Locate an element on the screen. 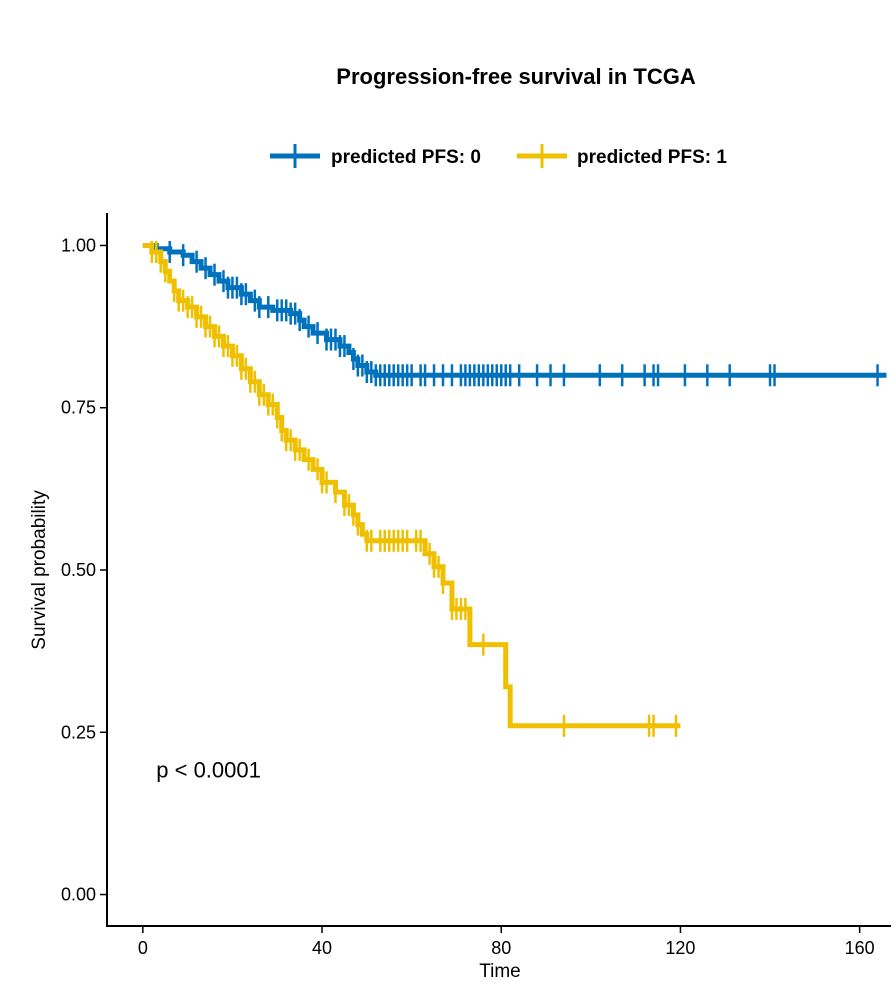 The image size is (896, 999). legend-item-1: predicted PFS: 1 is located at coordinates (622, 156).